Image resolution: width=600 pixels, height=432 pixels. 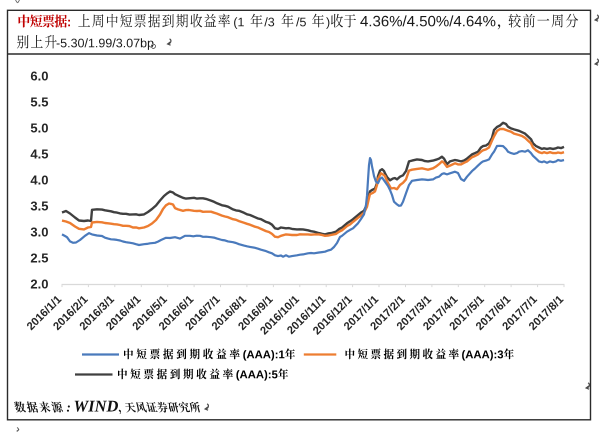 I want to click on svg-text: 6.0, so click(x=39, y=76).